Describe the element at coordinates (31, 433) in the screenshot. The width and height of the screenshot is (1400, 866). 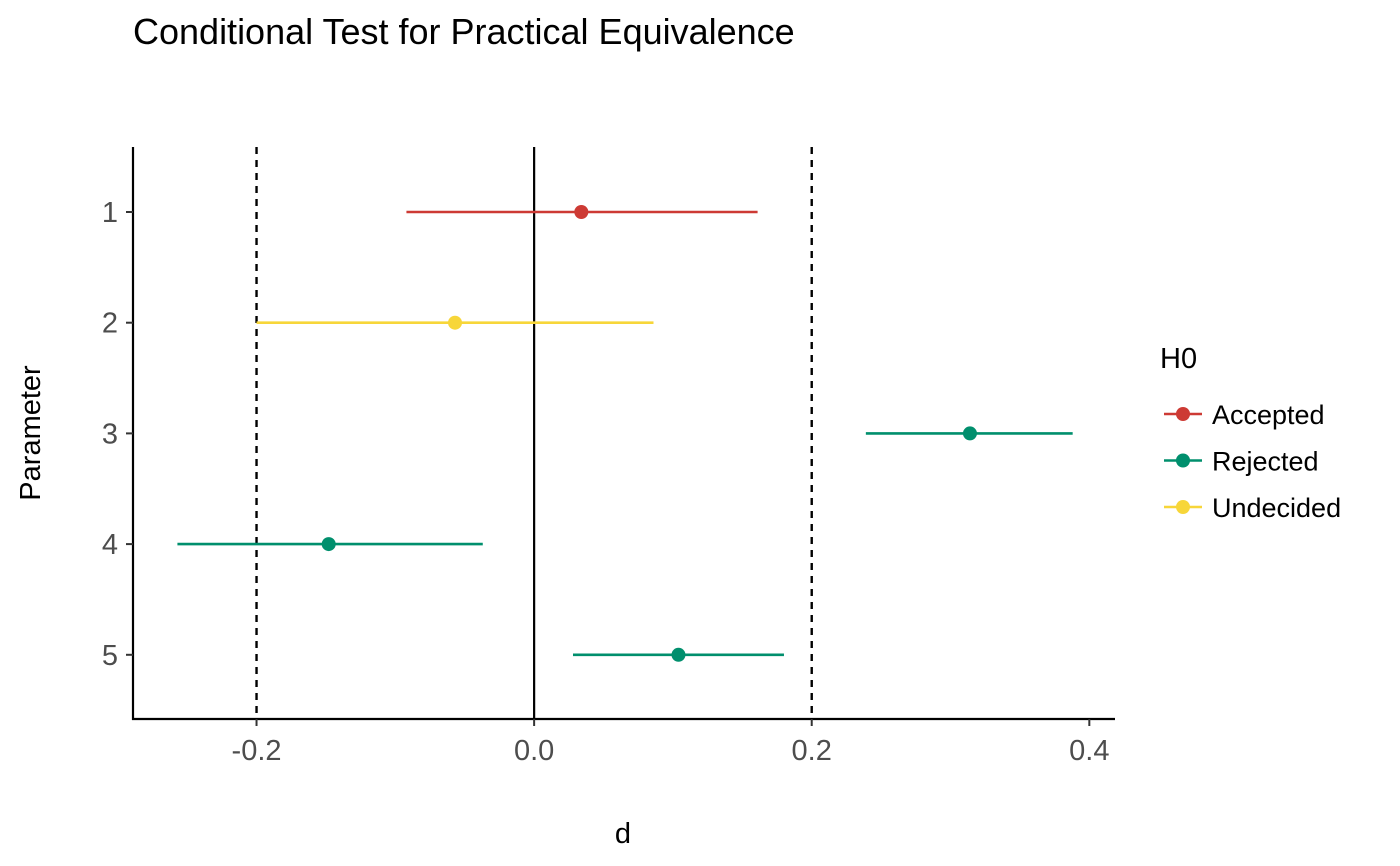
I see `y-axis-title: Parameter` at that location.